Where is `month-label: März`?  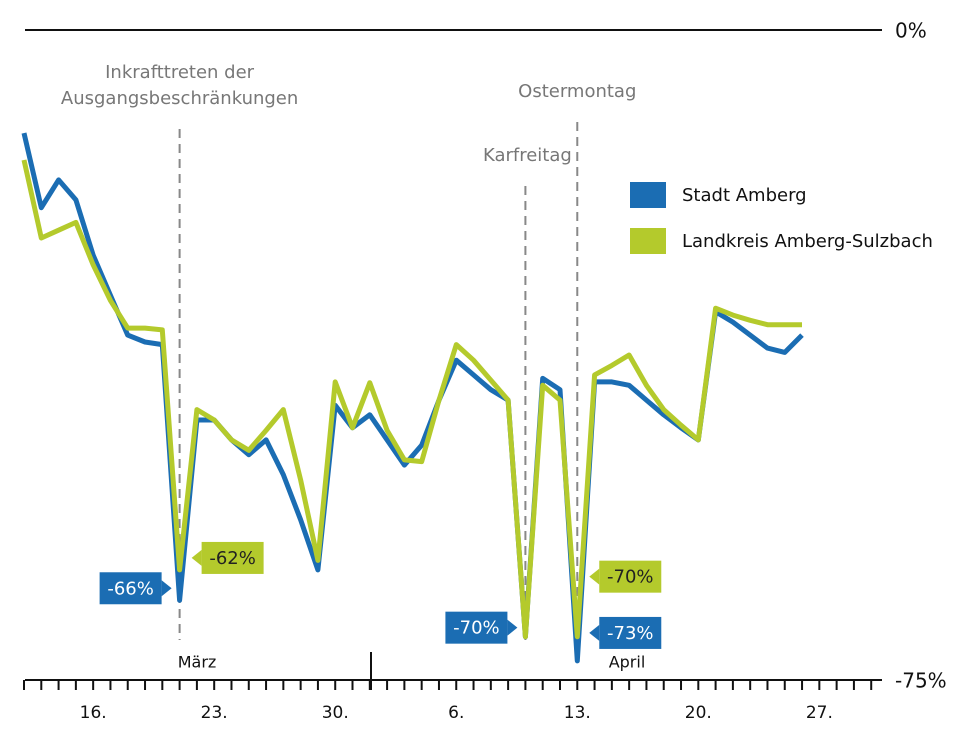
month-label: März is located at coordinates (197, 662).